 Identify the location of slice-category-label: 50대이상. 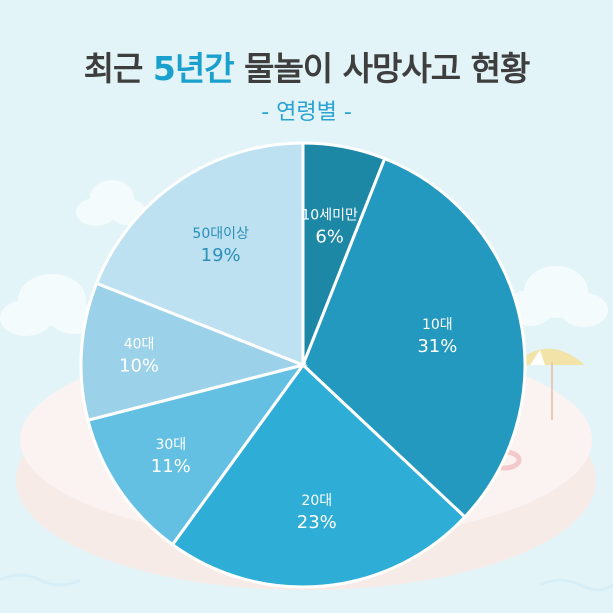
(220, 234).